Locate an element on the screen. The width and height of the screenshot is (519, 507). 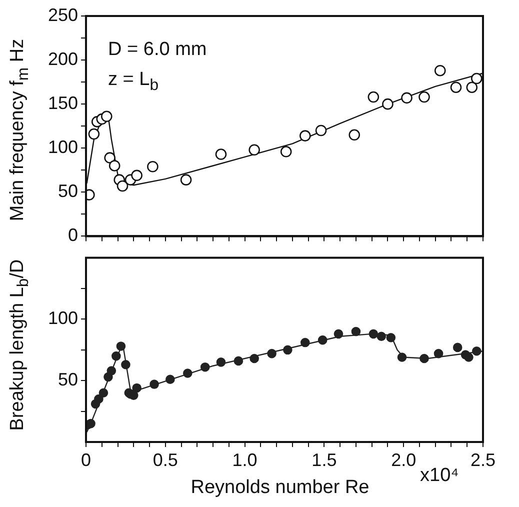
annotation: D = 6.0 mm is located at coordinates (157, 49).